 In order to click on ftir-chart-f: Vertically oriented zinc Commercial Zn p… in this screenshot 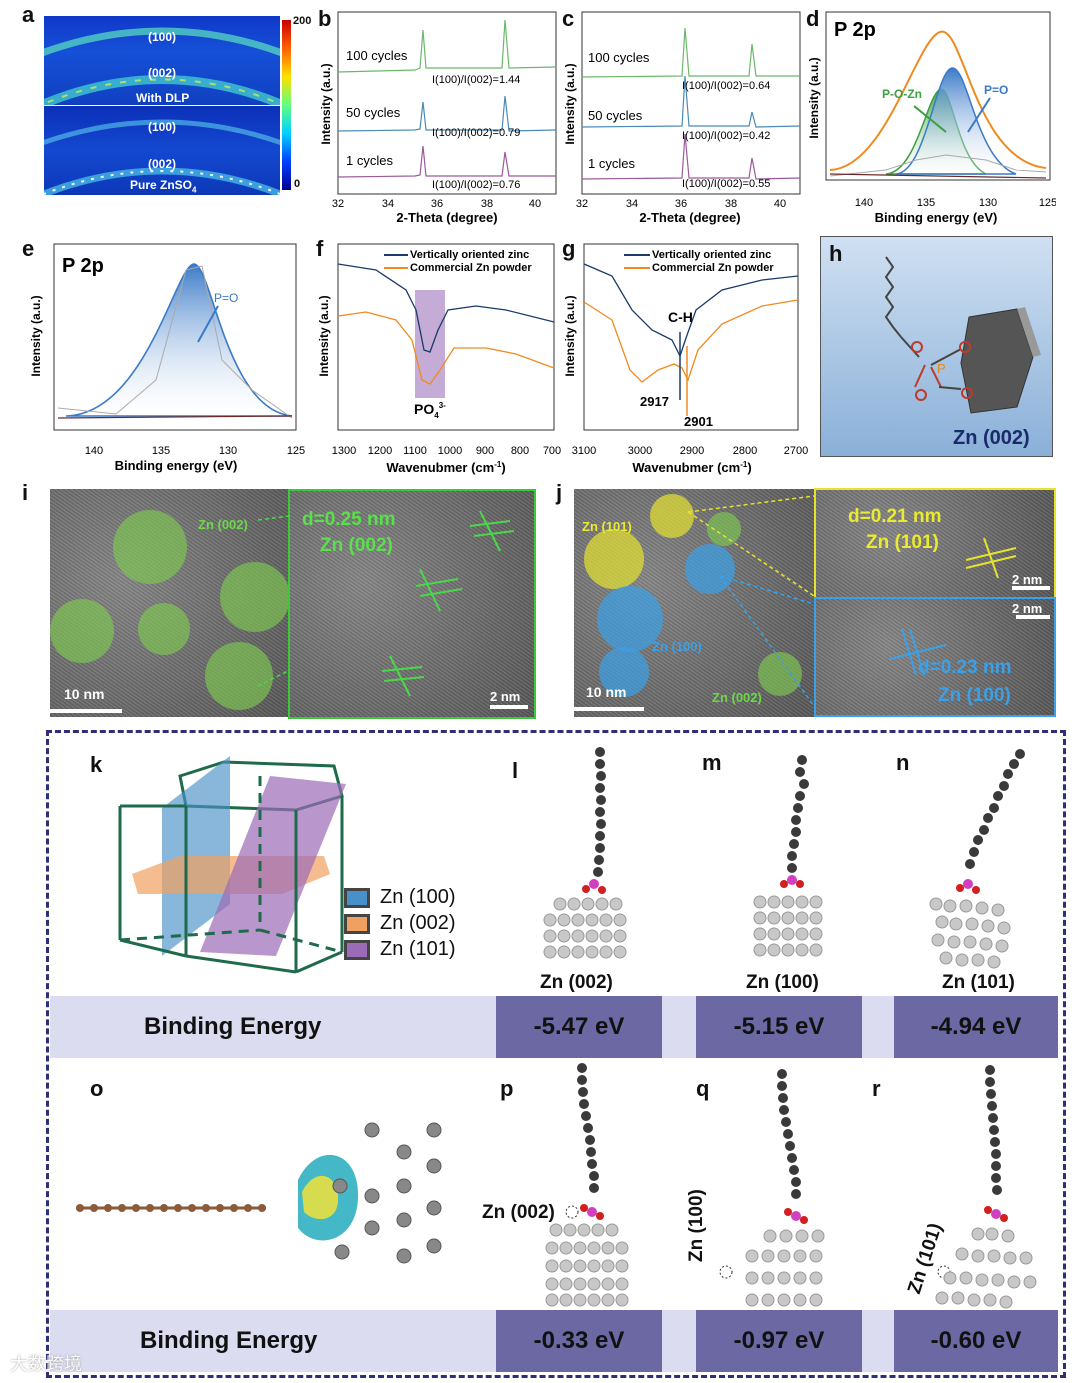, I will do `click(439, 359)`.